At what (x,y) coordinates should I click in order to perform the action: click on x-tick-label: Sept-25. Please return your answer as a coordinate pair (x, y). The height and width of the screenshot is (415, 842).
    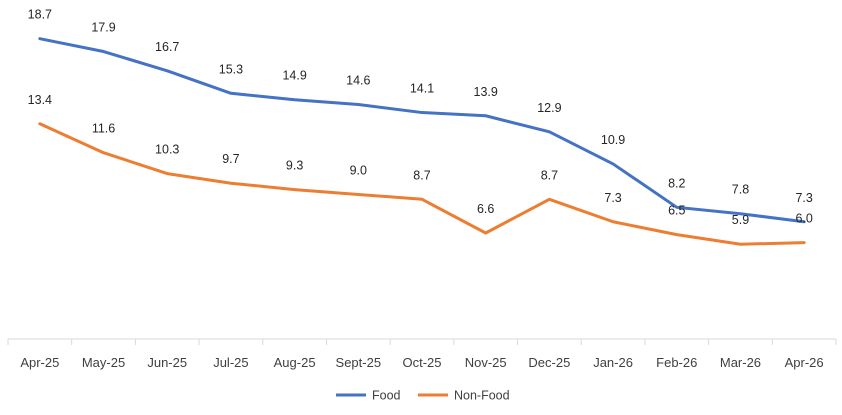
    Looking at the image, I should click on (359, 362).